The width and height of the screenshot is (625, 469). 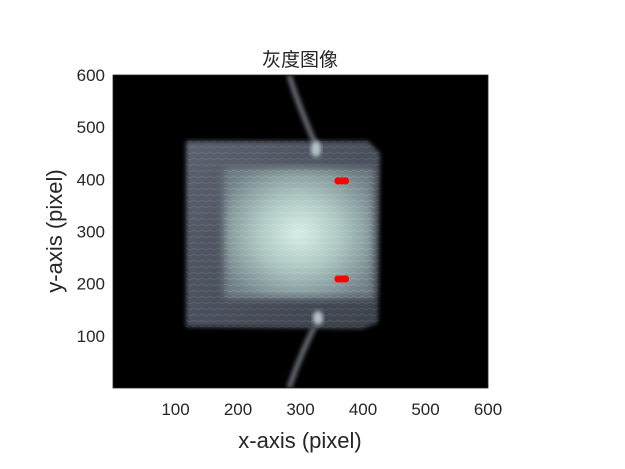 I want to click on y-tick-label: 200, so click(x=91, y=284).